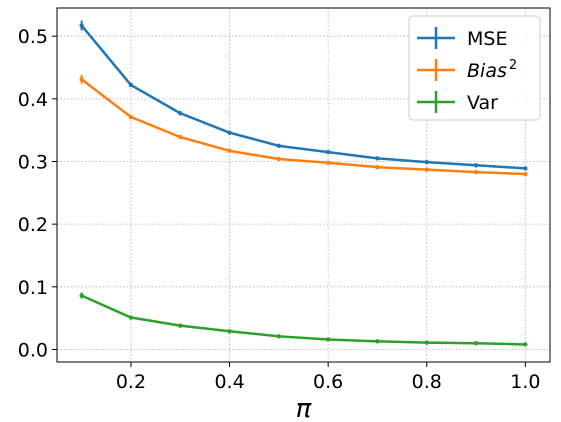 This screenshot has height=422, width=561. I want to click on legend-item: Bias 2, so click(467, 70).